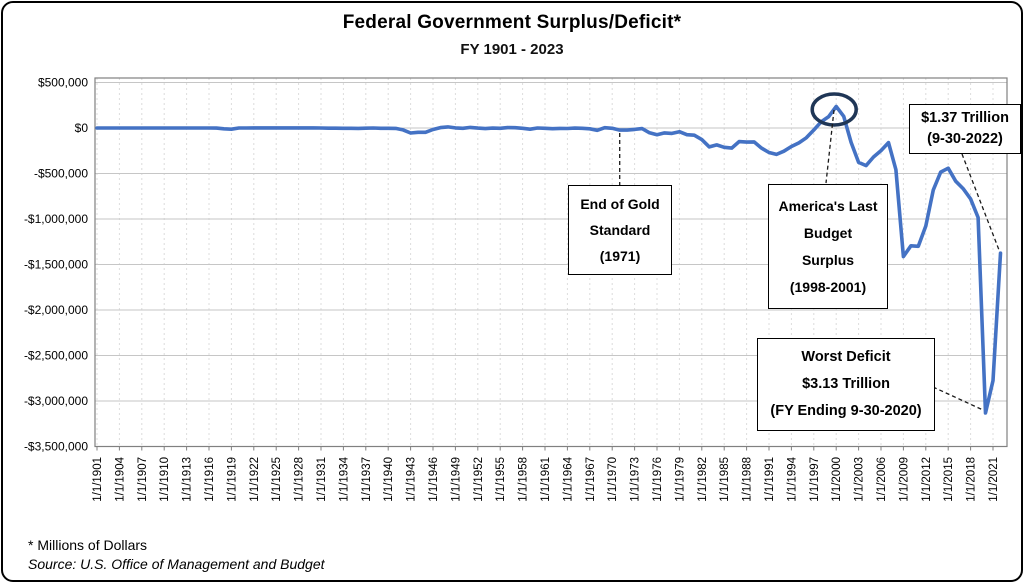 This screenshot has width=1024, height=583. Describe the element at coordinates (846, 411) in the screenshot. I see `annotation-line: (FY Ending 9-30-2020)` at that location.